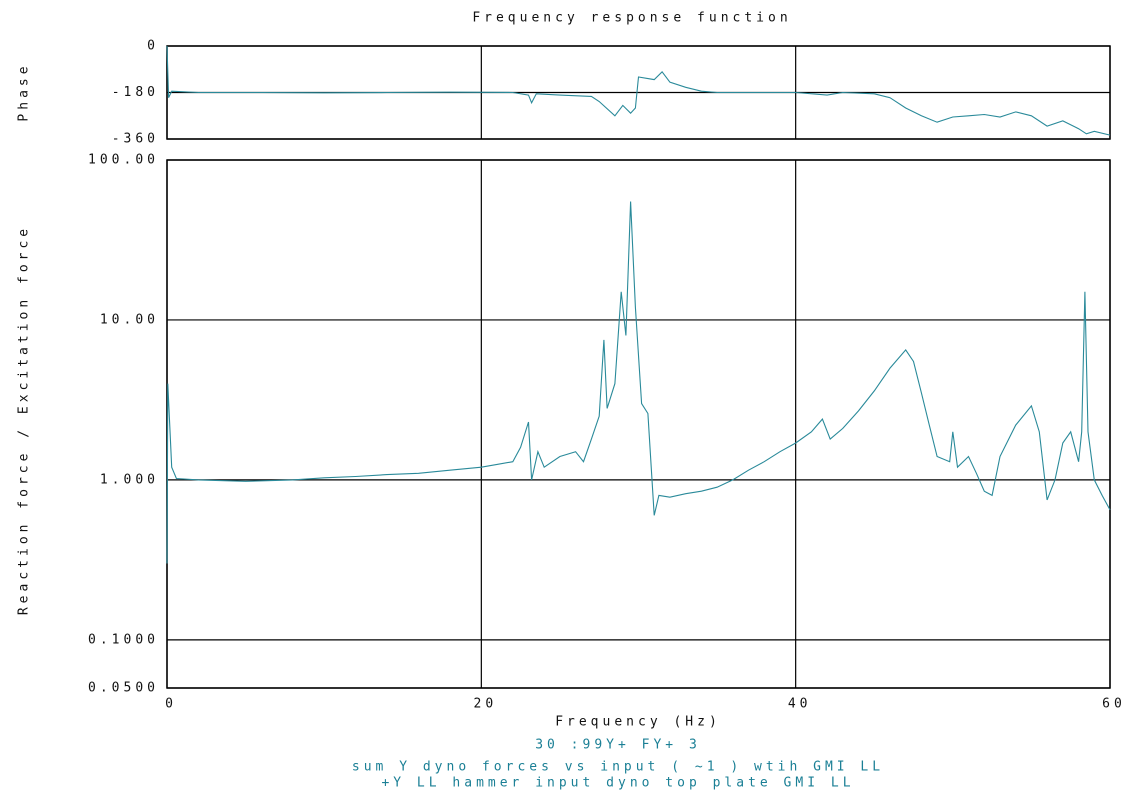 Image resolution: width=1129 pixels, height=794 pixels. Describe the element at coordinates (123, 688) in the screenshot. I see `y-tick-label: 0.0500` at that location.